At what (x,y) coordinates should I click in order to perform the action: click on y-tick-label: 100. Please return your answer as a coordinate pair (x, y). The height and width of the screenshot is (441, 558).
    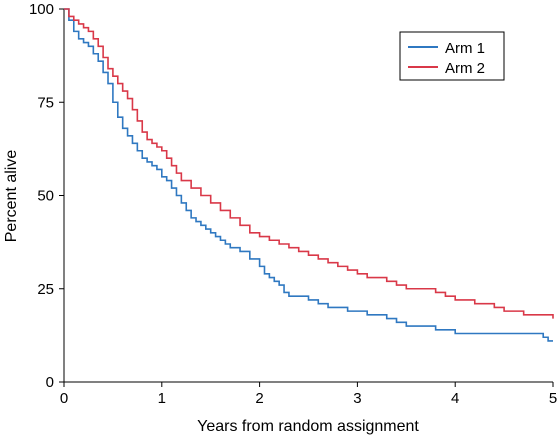
    Looking at the image, I should click on (41, 9).